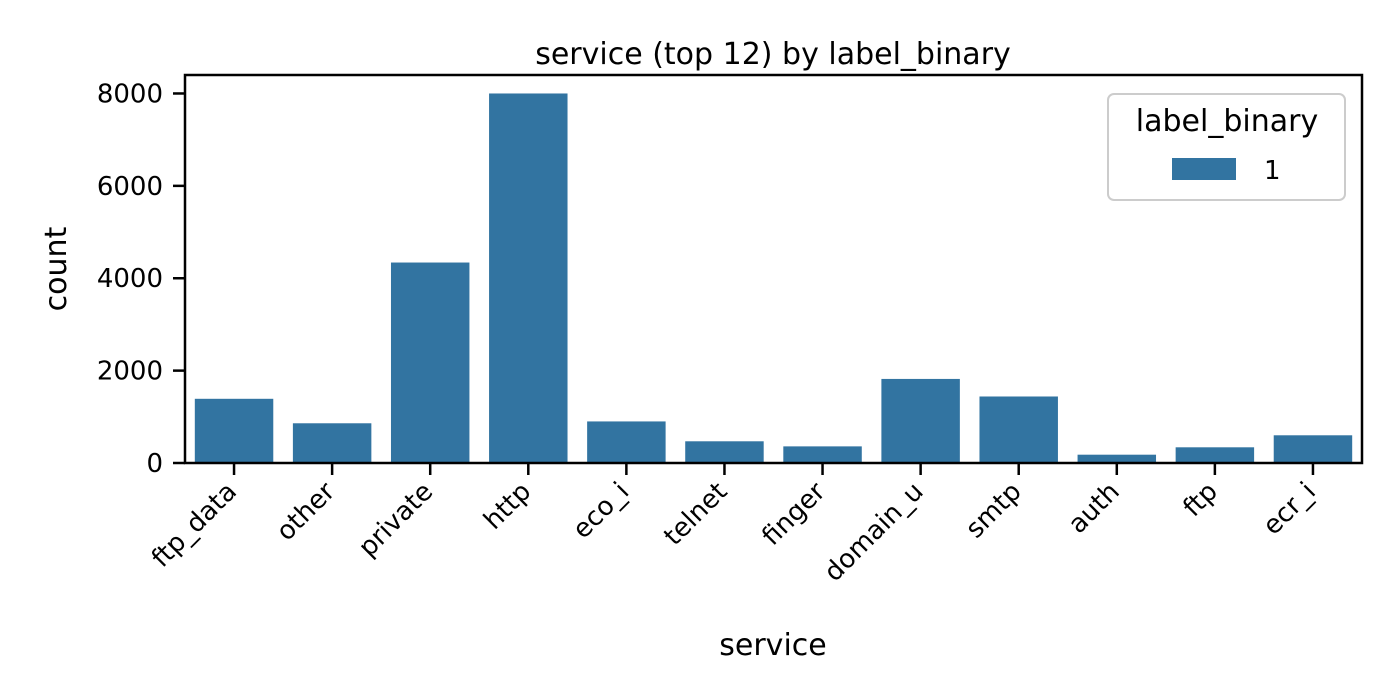 Image resolution: width=1400 pixels, height=700 pixels. I want to click on bar-smtp, so click(1018, 429).